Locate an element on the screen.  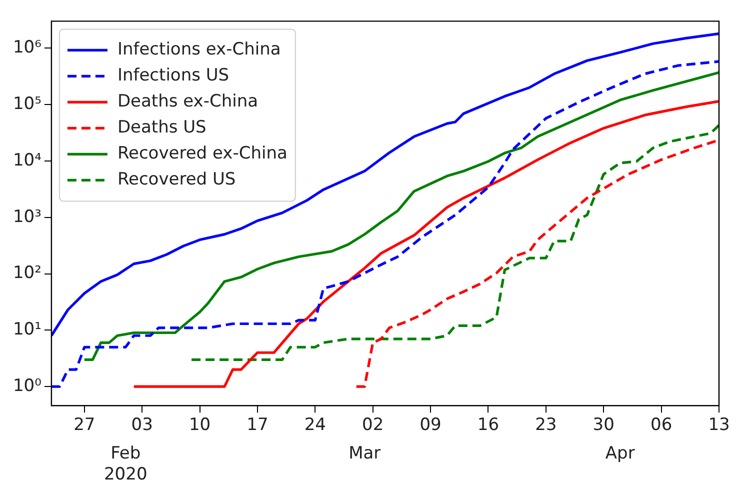
x-tick-label: 23 is located at coordinates (546, 425).